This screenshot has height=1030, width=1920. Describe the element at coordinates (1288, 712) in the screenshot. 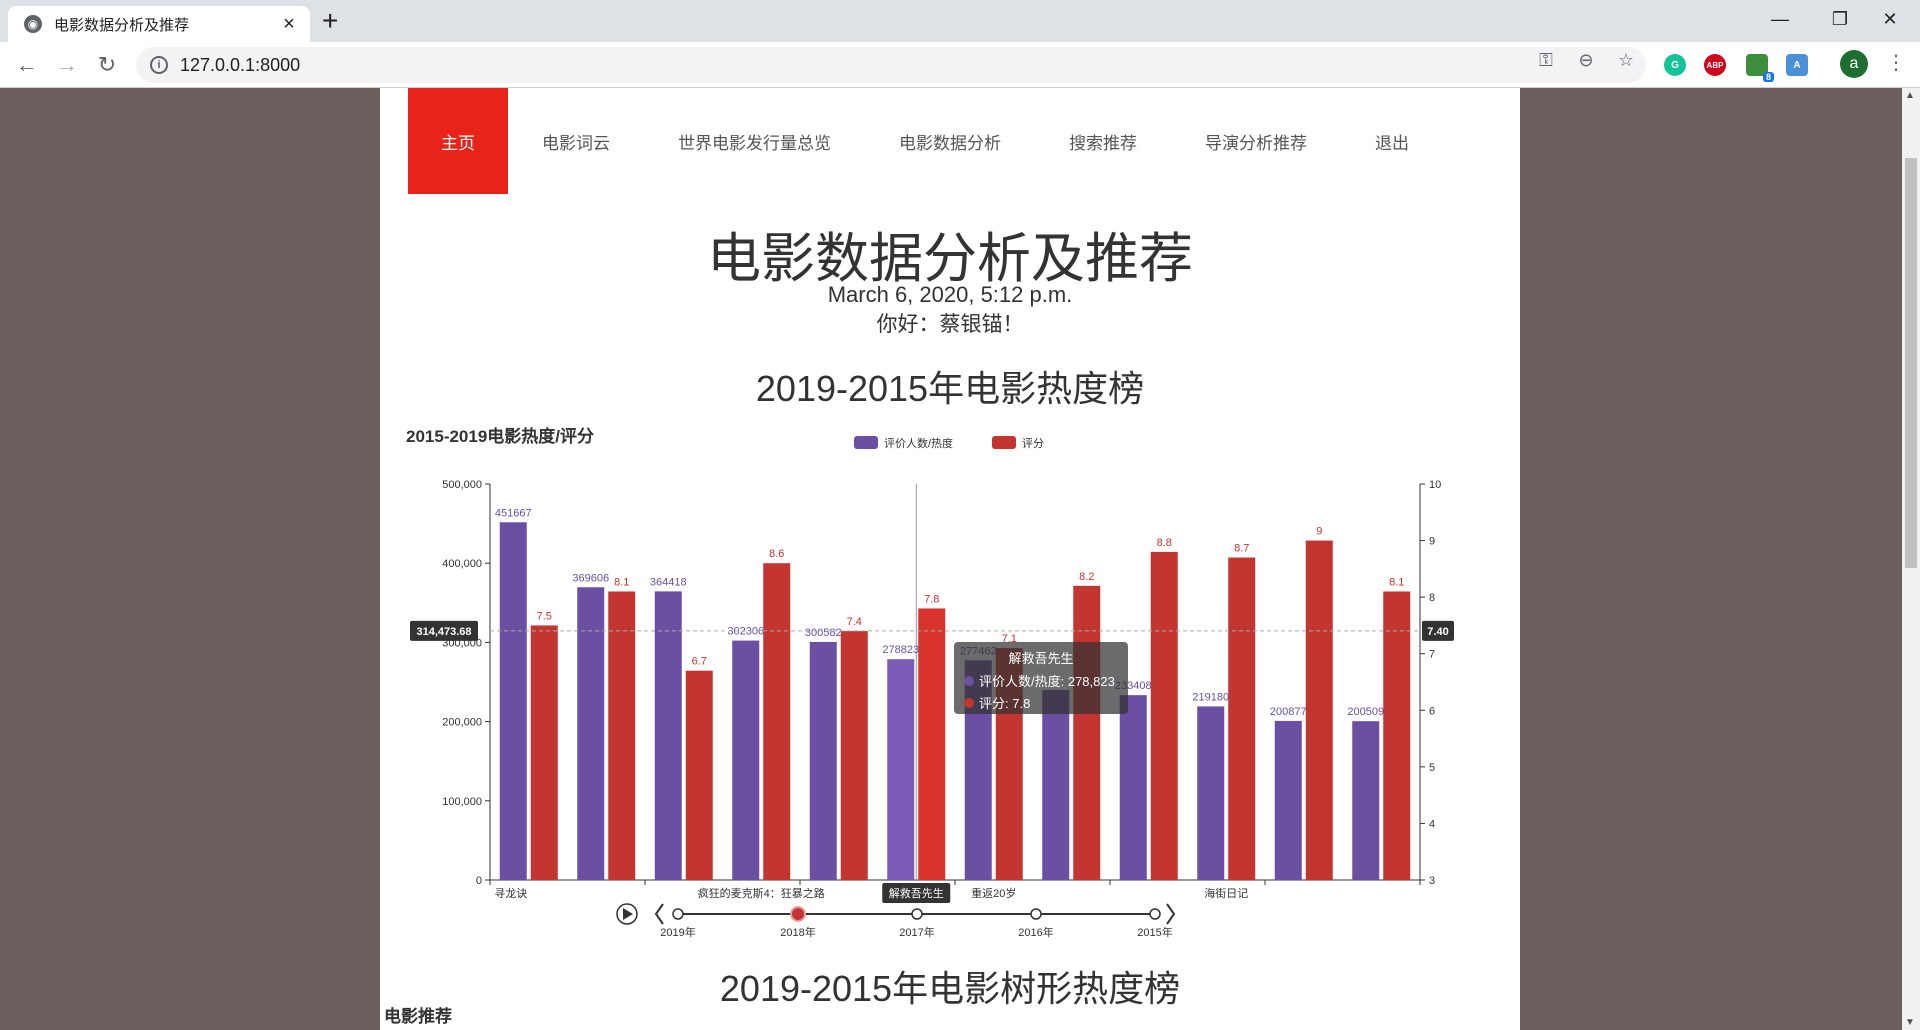

I see `heat-value-label: 200877` at that location.